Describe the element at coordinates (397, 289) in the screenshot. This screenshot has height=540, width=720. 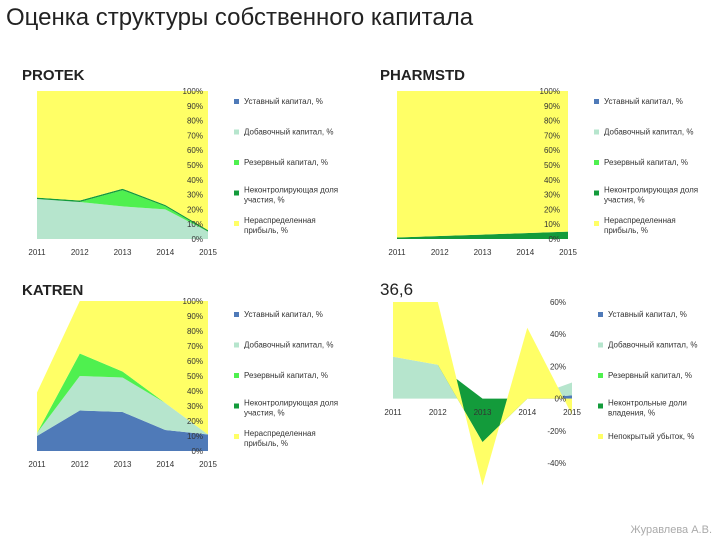
I see `chart-title-36-6: 36,6` at that location.